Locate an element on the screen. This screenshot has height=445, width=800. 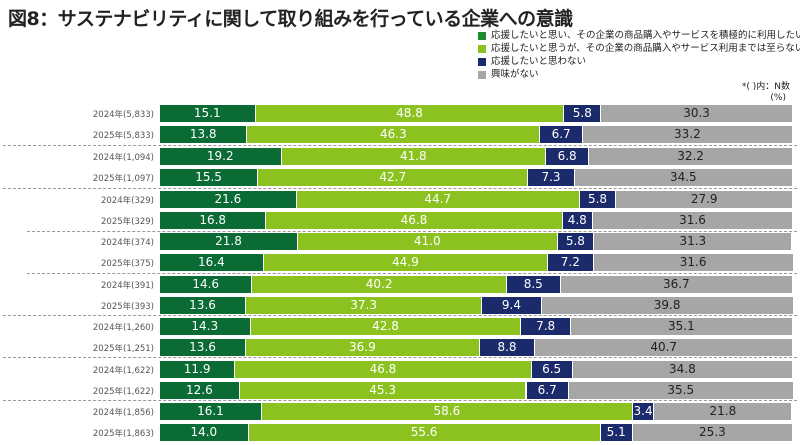
bar-segment: 7.2 is located at coordinates (571, 262).